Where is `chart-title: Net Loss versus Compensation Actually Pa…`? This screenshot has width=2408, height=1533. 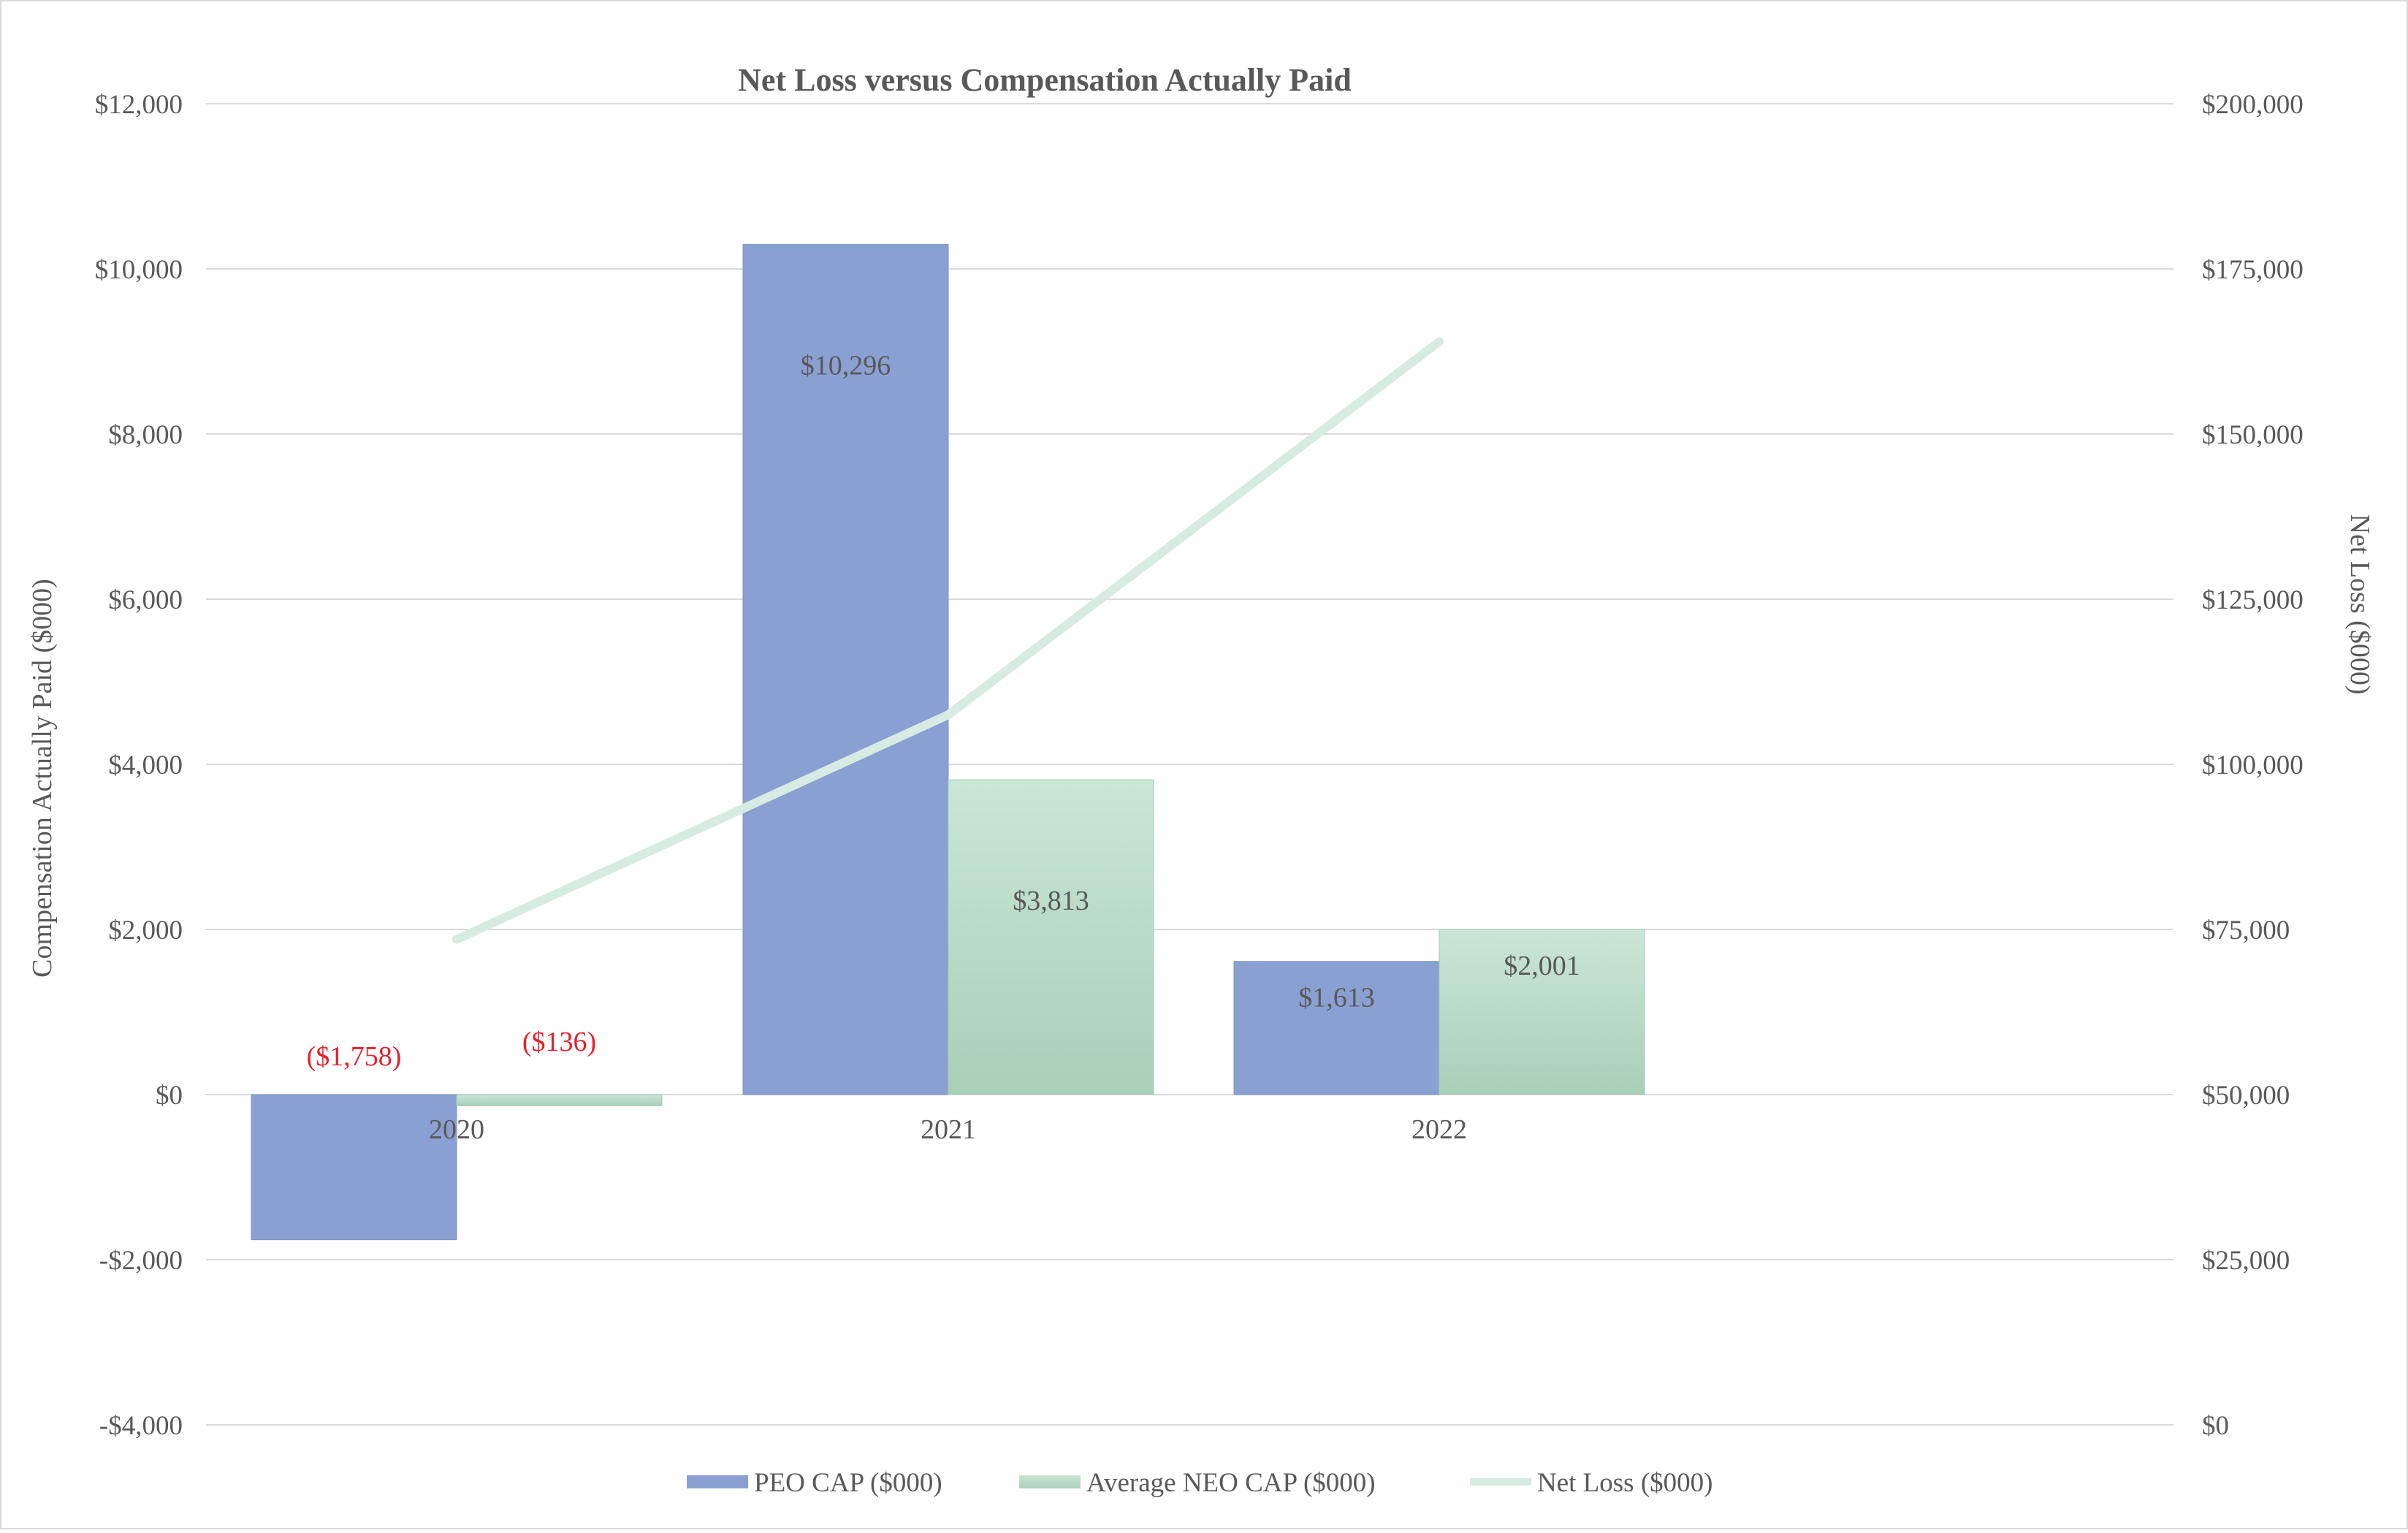
chart-title: Net Loss versus Compensation Actually Pa… is located at coordinates (1045, 80).